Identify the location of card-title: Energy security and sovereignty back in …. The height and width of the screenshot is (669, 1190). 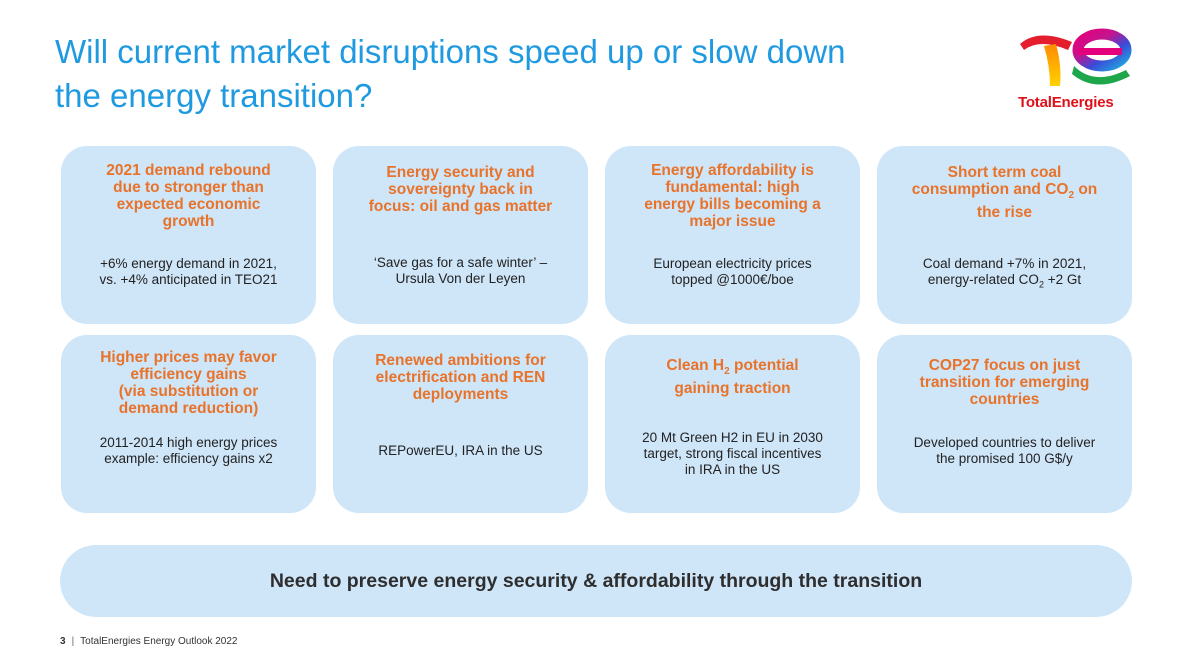
(460, 189).